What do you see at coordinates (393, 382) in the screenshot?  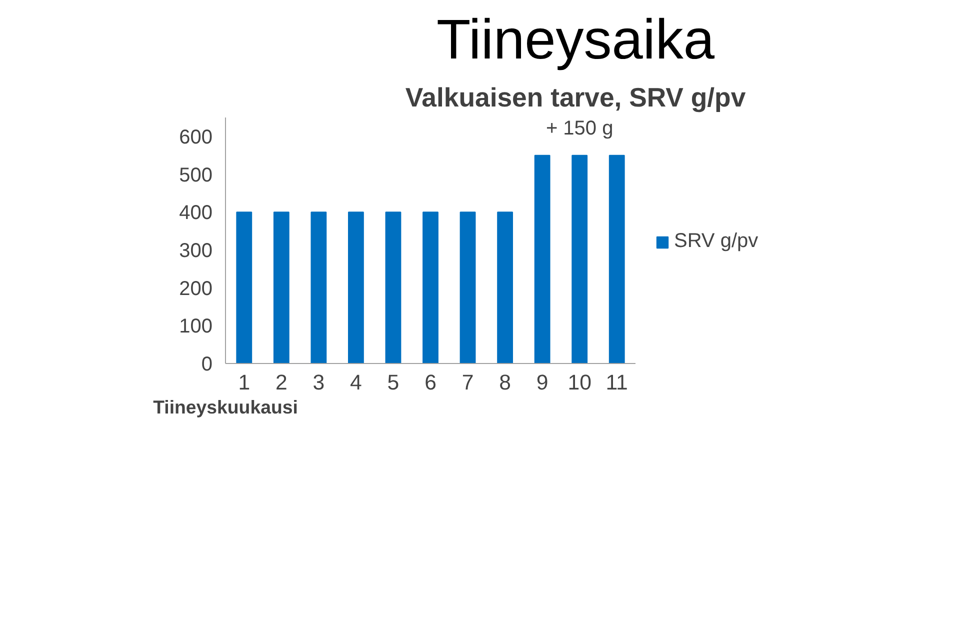 I see `x-tick-label: 5` at bounding box center [393, 382].